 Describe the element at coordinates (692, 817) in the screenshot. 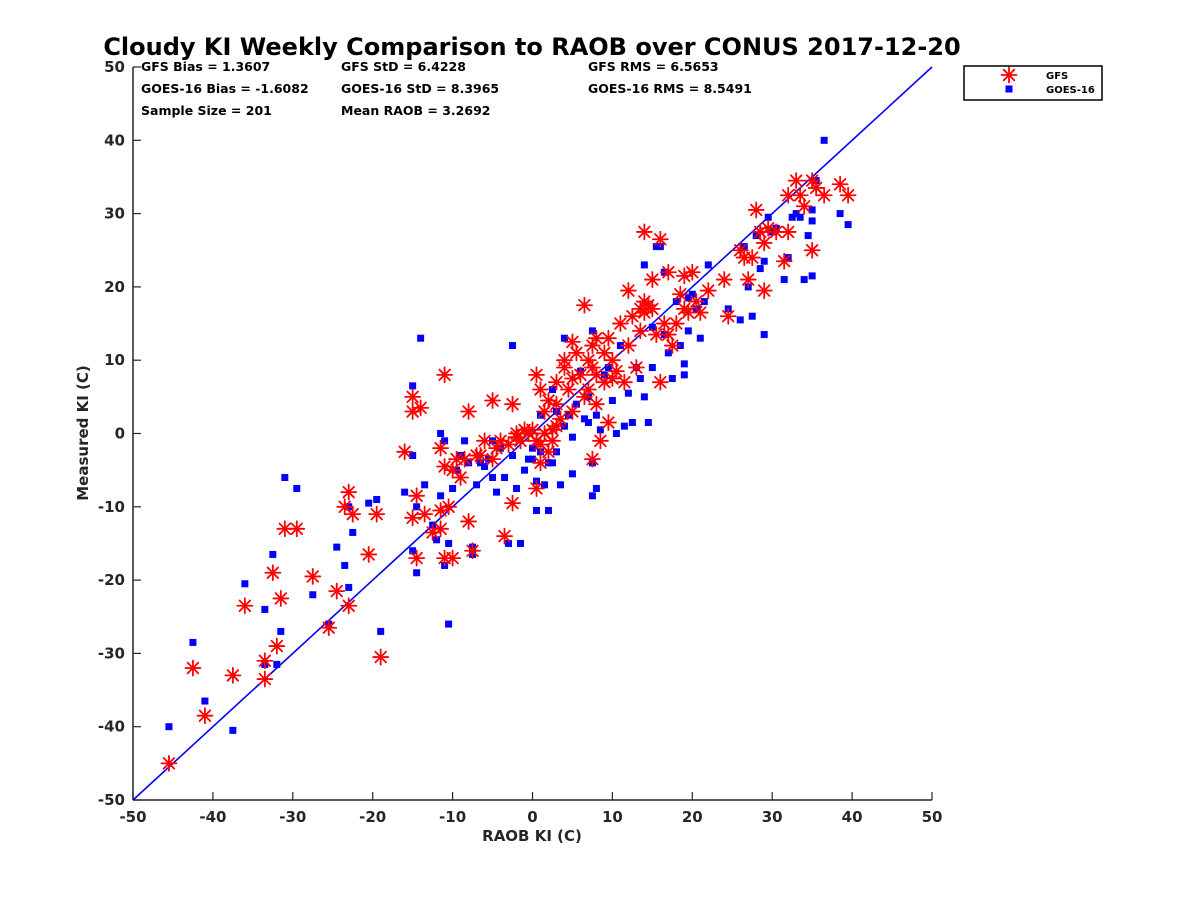

I see `x-tick-label: 20` at that location.